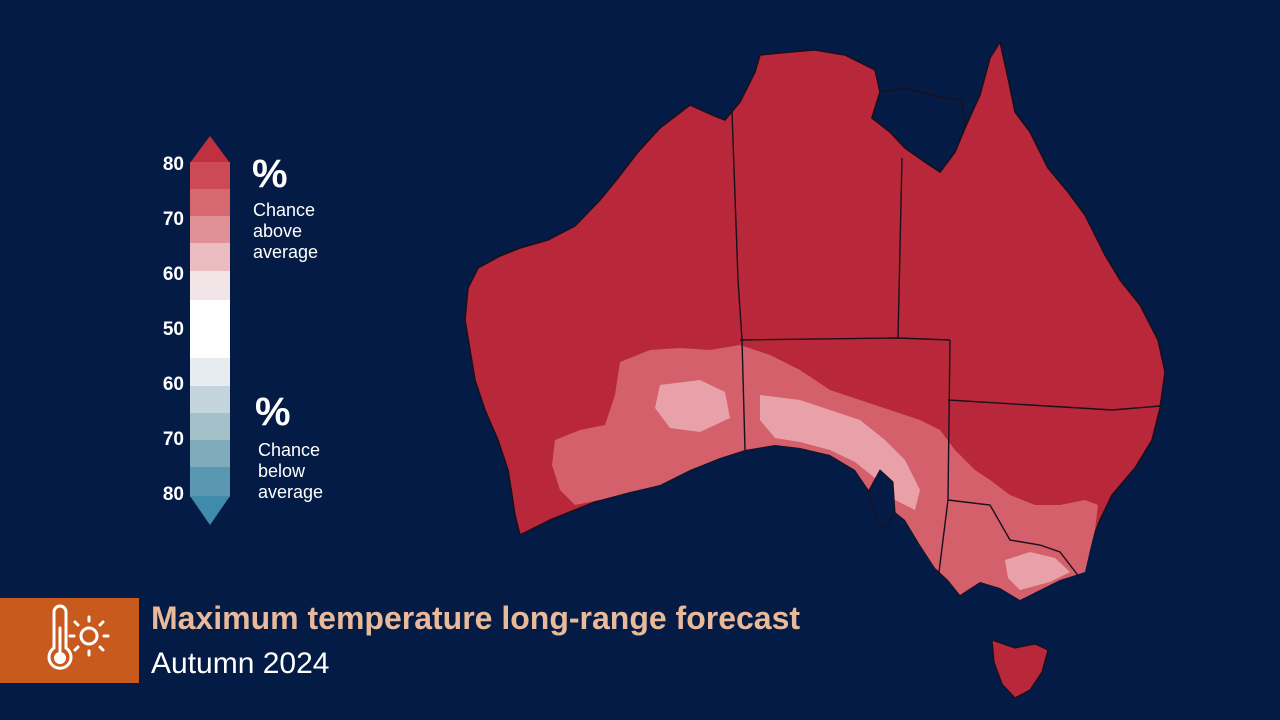 Image resolution: width=1280 pixels, height=720 pixels. I want to click on forecast-icon-box, so click(69, 640).